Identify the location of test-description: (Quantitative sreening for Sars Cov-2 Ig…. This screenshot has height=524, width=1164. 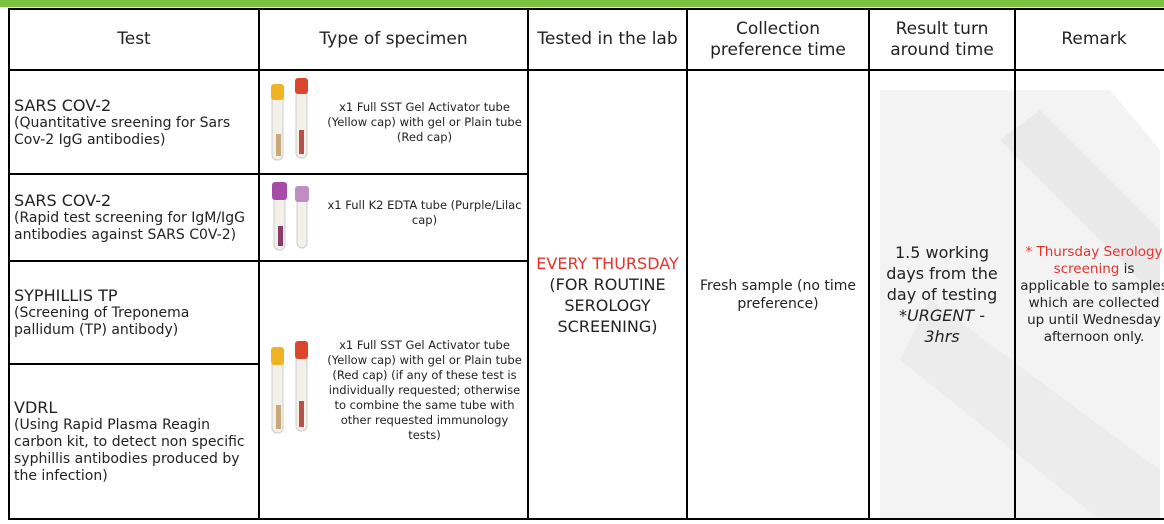
(122, 131).